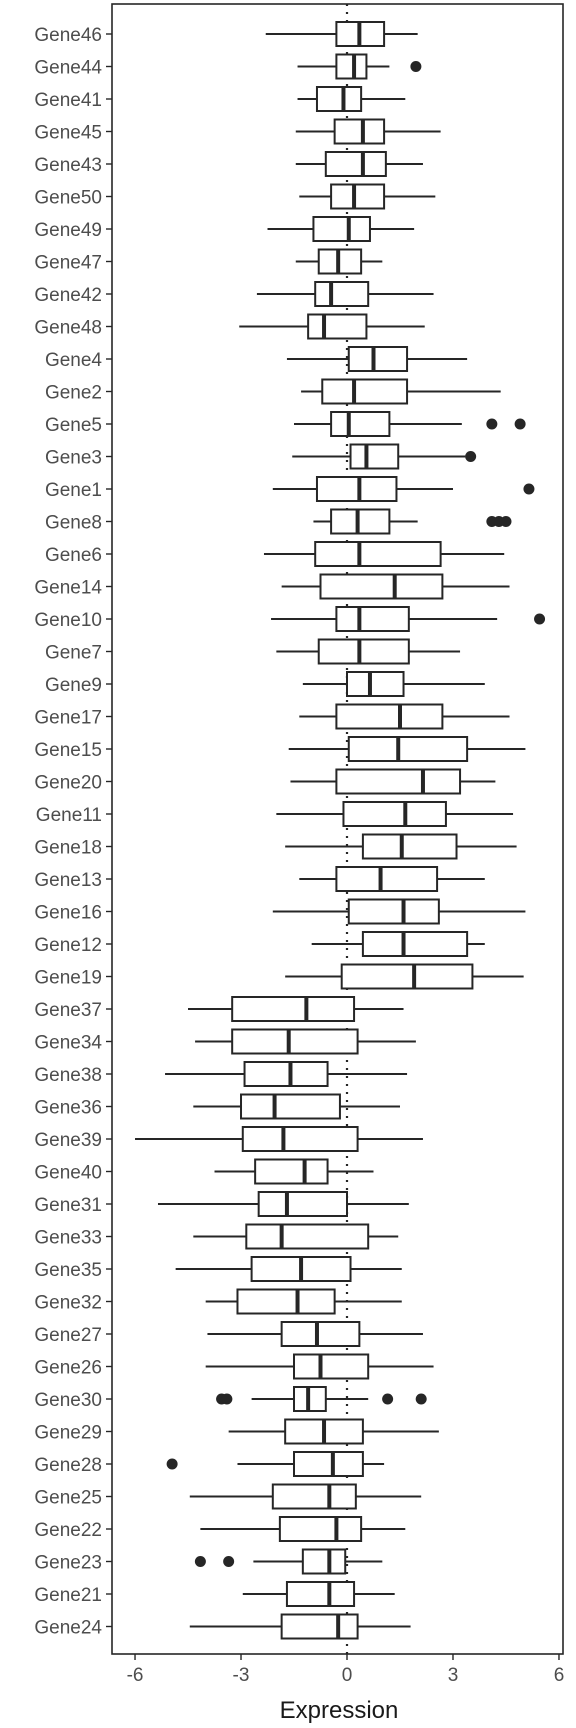 This screenshot has width=576, height=1728. I want to click on y-tick-label: Gene4, so click(73, 360).